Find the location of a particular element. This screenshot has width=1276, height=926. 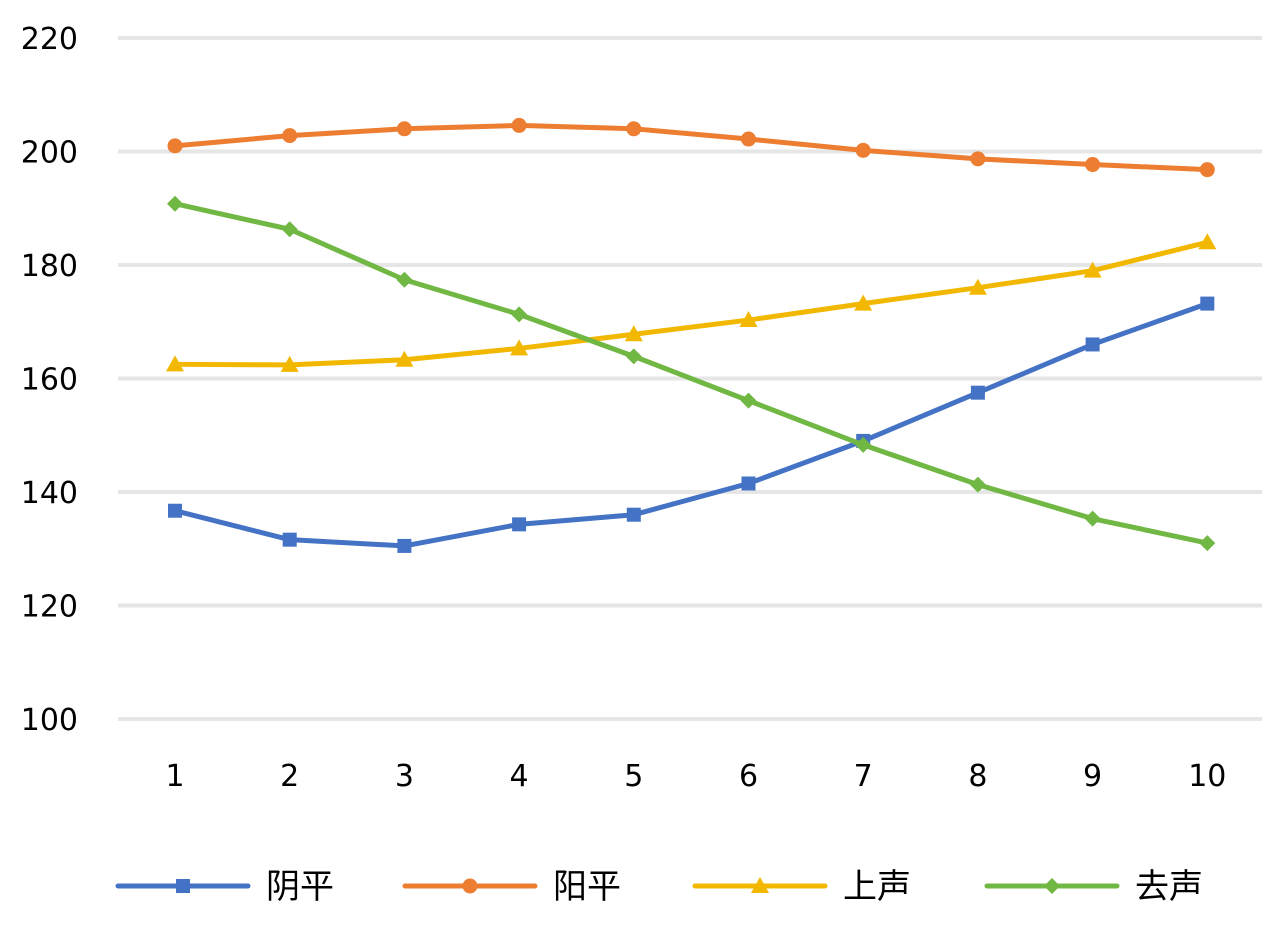

legend-label: 阴平 is located at coordinates (300, 887).